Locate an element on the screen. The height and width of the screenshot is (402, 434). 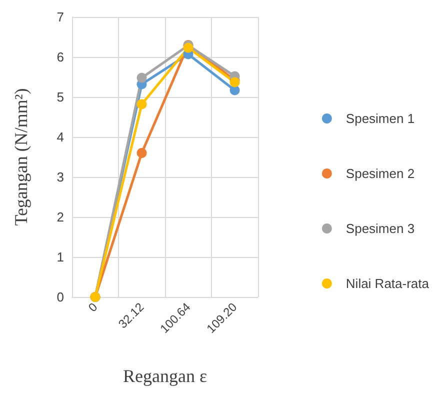
y-tick-label: 6 is located at coordinates (60, 57).